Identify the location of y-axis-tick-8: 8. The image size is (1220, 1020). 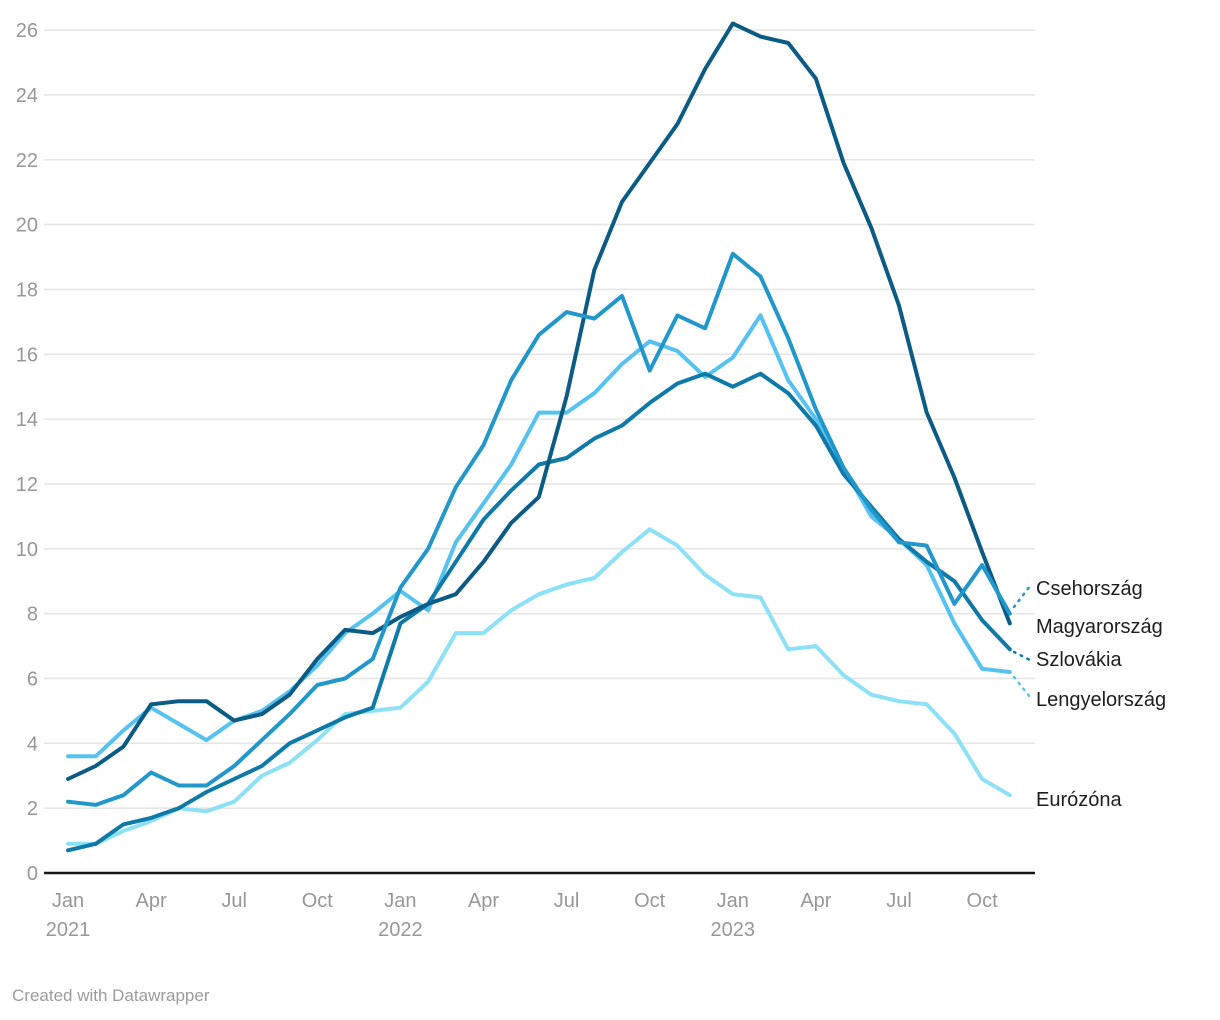
(32, 615).